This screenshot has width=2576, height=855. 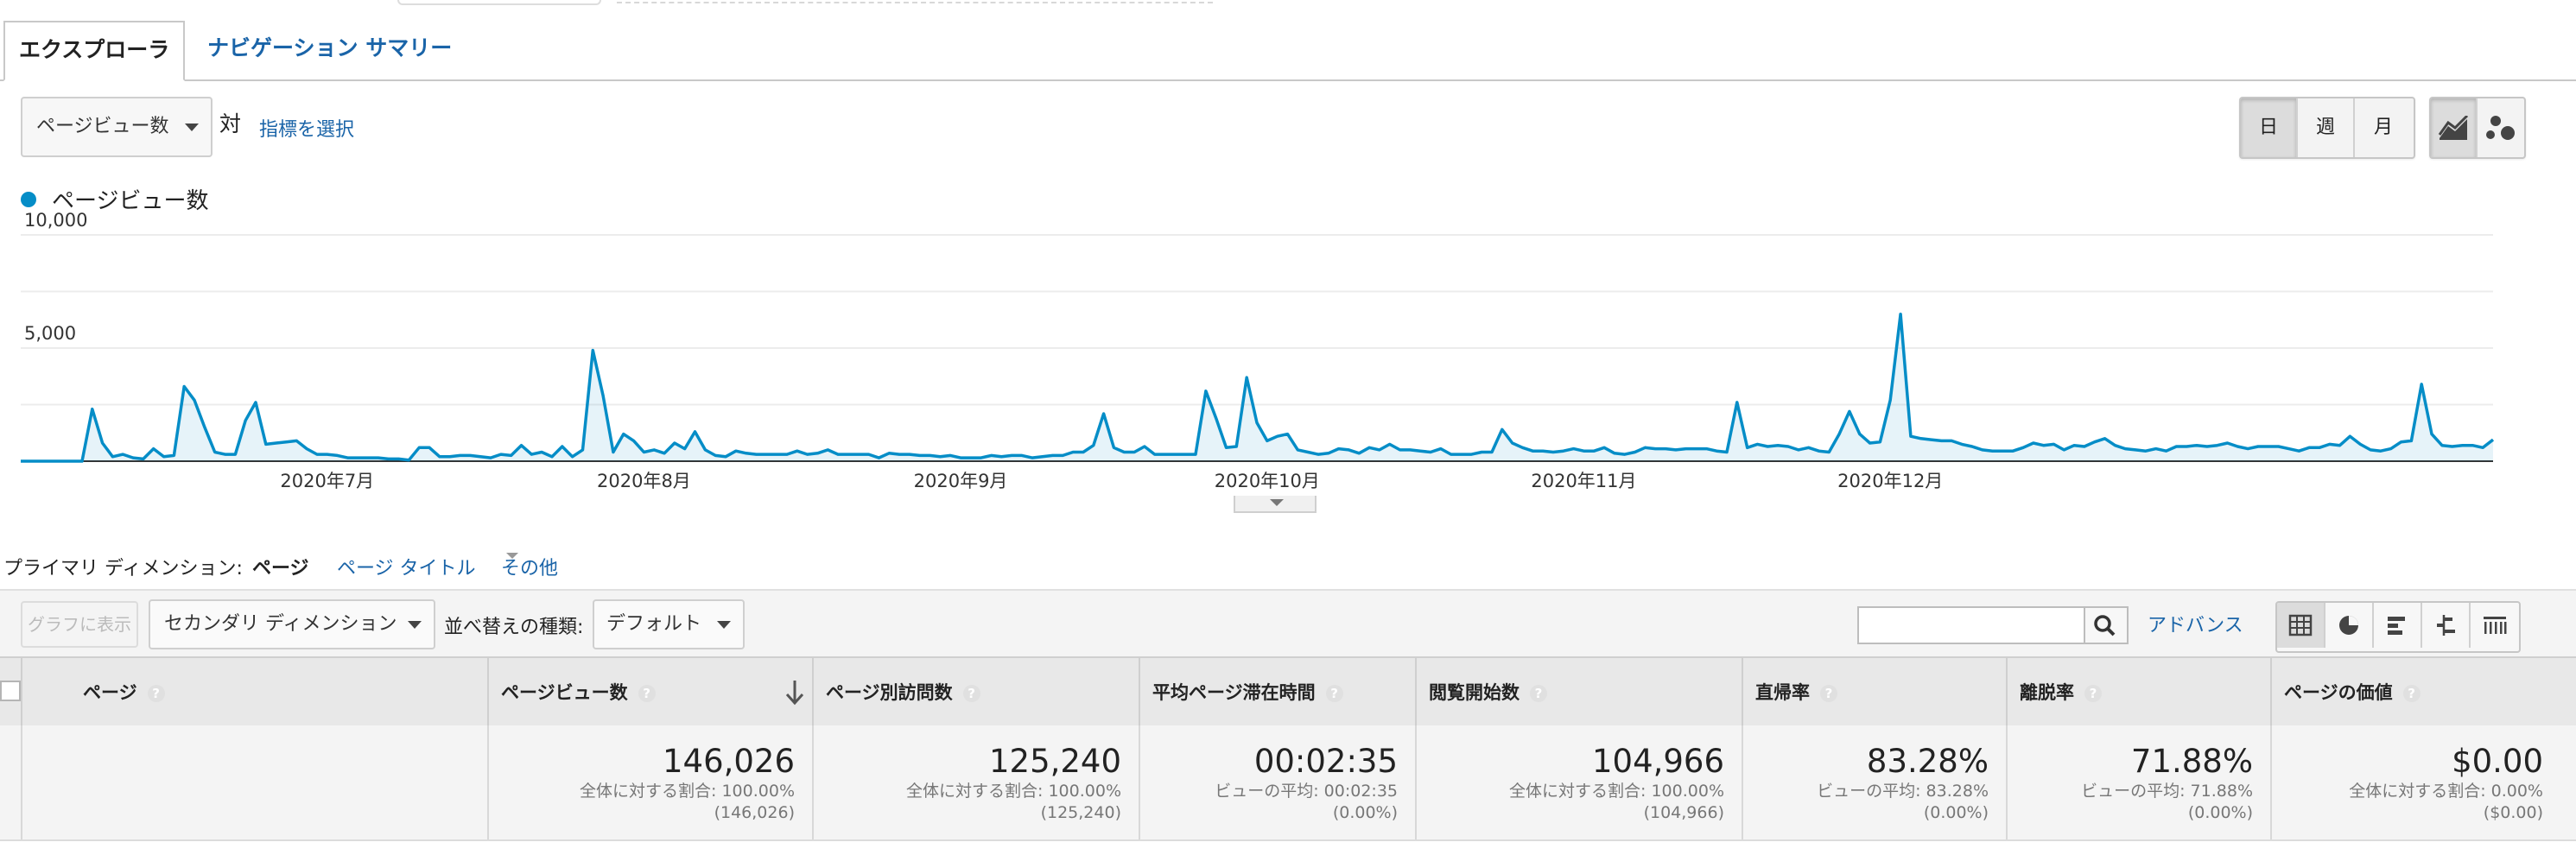 What do you see at coordinates (2269, 128) in the screenshot?
I see `day-button: 日` at bounding box center [2269, 128].